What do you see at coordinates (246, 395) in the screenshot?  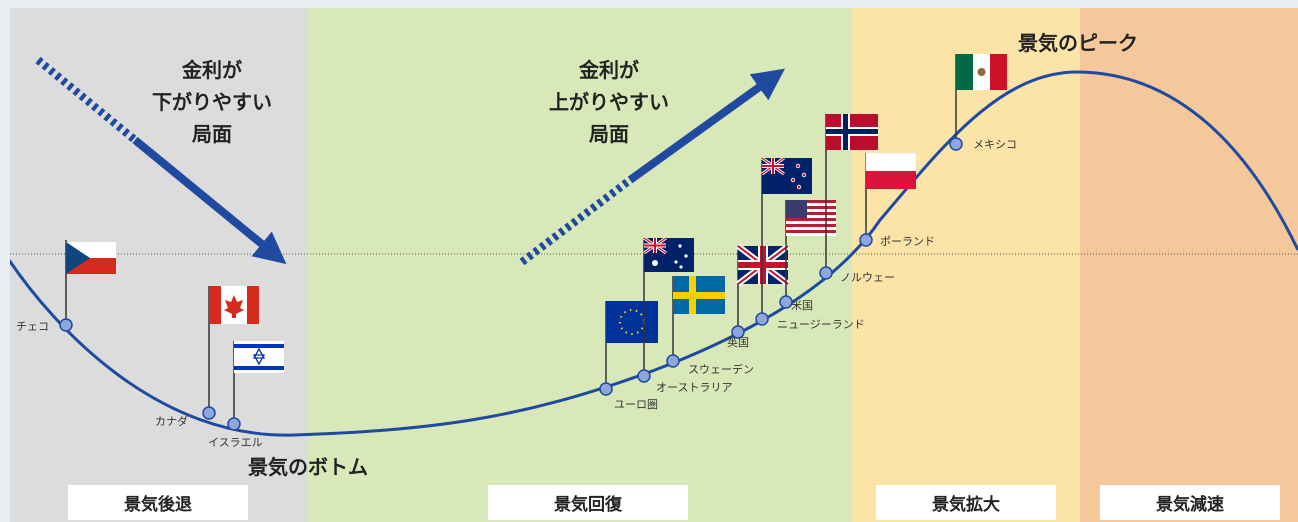 I see `country-israel: イスラエル` at bounding box center [246, 395].